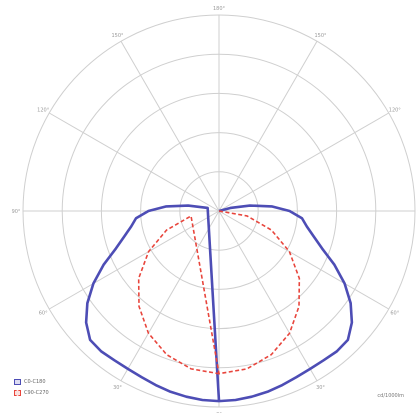 This screenshot has width=418, height=413. What do you see at coordinates (219, 9) in the screenshot?
I see `angle-tick-label: 180°` at bounding box center [219, 9].